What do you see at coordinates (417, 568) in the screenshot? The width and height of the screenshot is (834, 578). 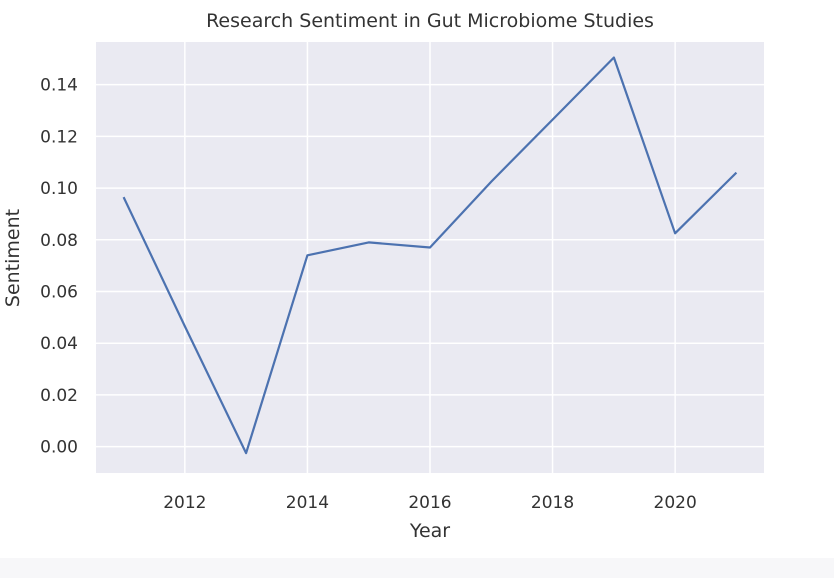 I see `bottom-edge` at bounding box center [417, 568].